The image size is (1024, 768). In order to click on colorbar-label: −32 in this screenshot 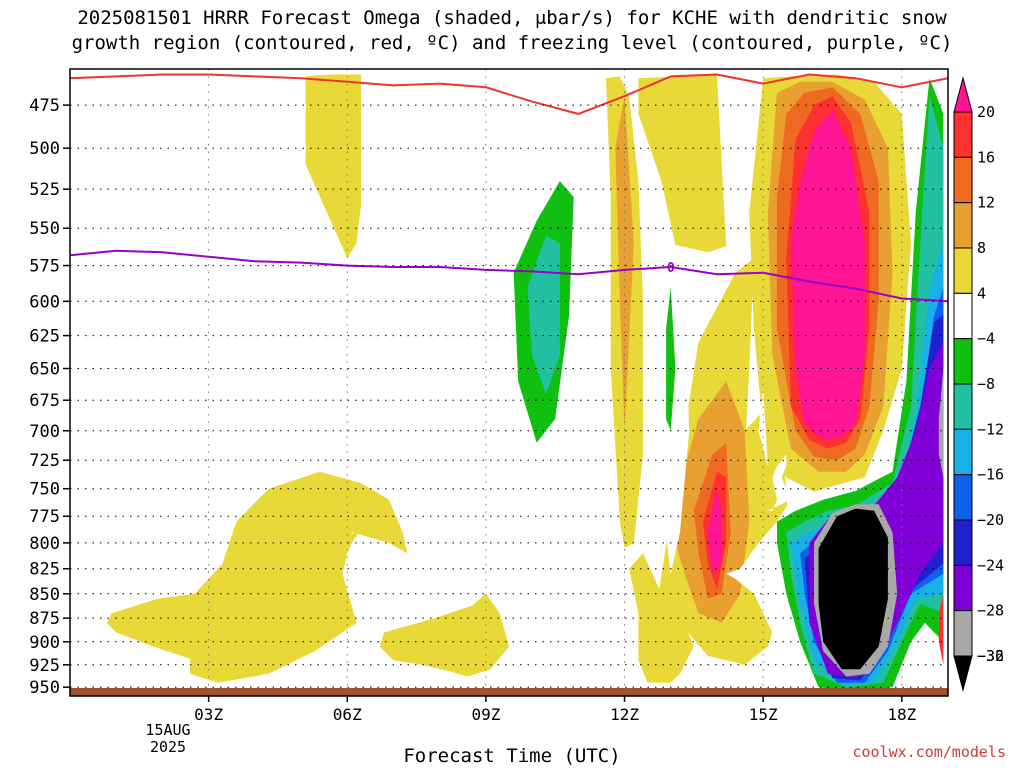, I will do `click(990, 656)`.